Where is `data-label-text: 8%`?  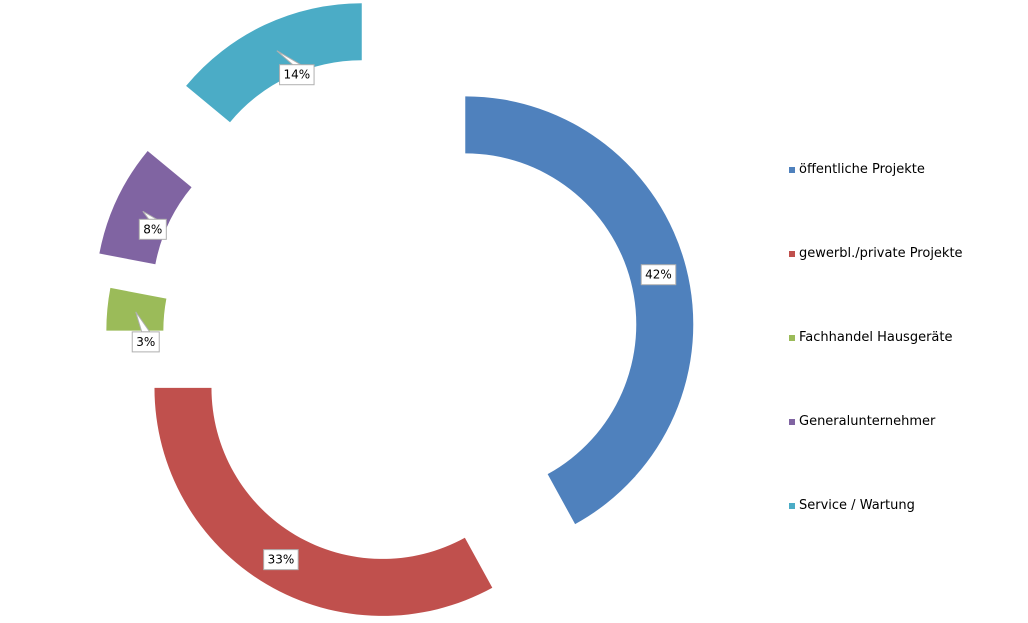 data-label-text: 8% is located at coordinates (152, 229).